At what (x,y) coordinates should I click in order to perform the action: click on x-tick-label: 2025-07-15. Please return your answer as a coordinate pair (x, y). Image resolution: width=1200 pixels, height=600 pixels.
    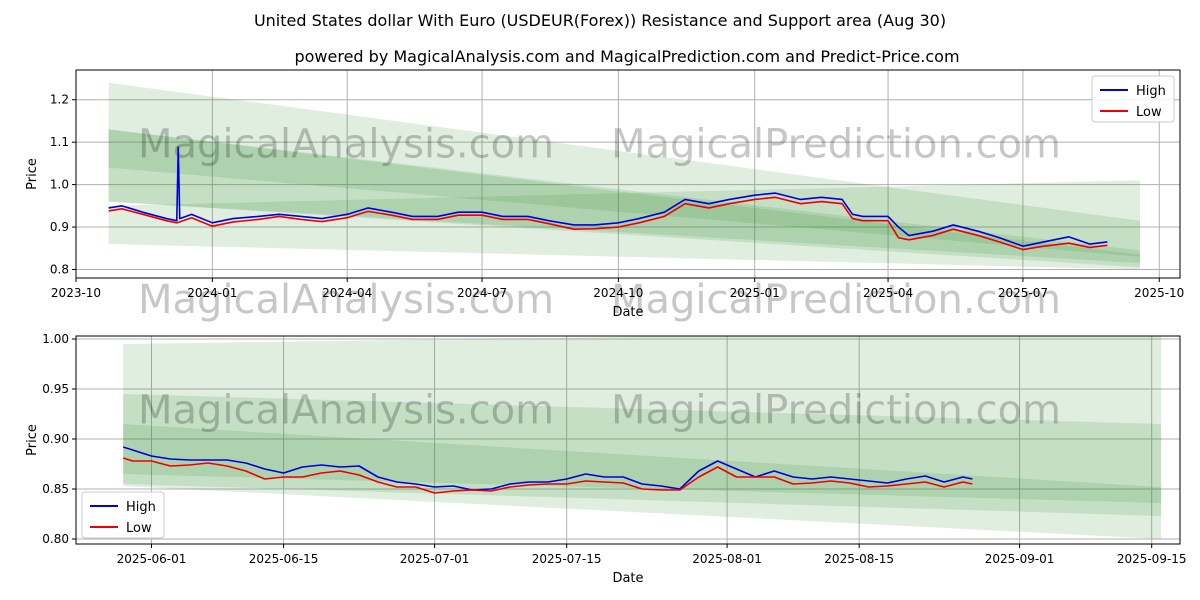
    Looking at the image, I should click on (567, 559).